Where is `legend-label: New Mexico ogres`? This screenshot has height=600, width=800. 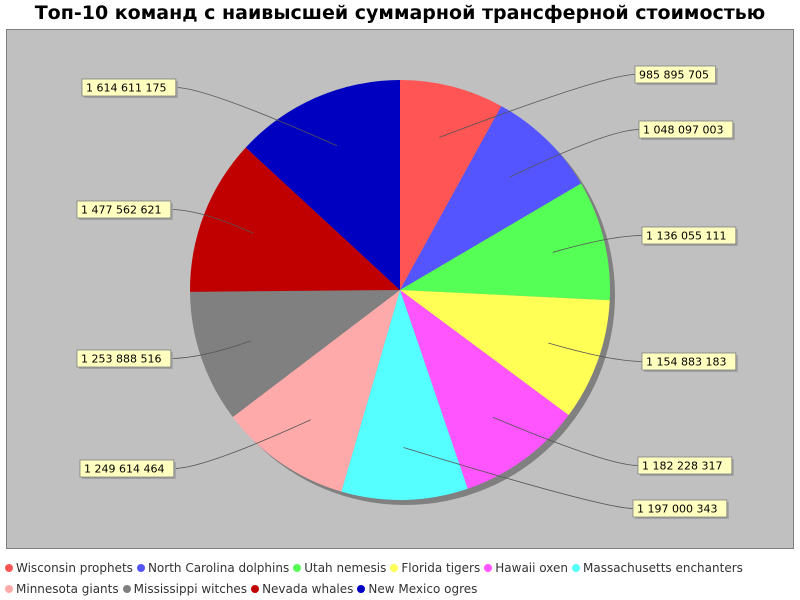 legend-label: New Mexico ogres is located at coordinates (423, 589).